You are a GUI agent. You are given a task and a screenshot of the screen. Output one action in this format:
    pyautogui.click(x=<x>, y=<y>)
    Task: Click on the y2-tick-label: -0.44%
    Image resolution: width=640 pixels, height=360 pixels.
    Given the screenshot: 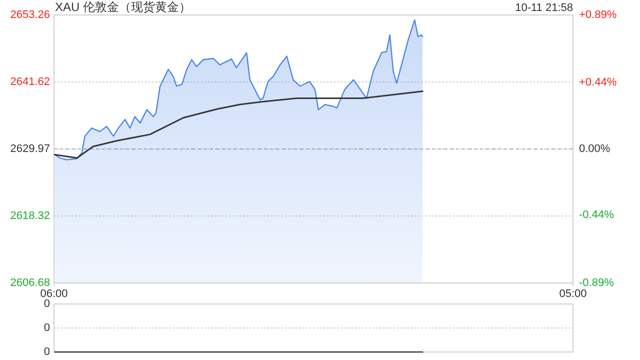 What is the action you would take?
    pyautogui.click(x=596, y=215)
    